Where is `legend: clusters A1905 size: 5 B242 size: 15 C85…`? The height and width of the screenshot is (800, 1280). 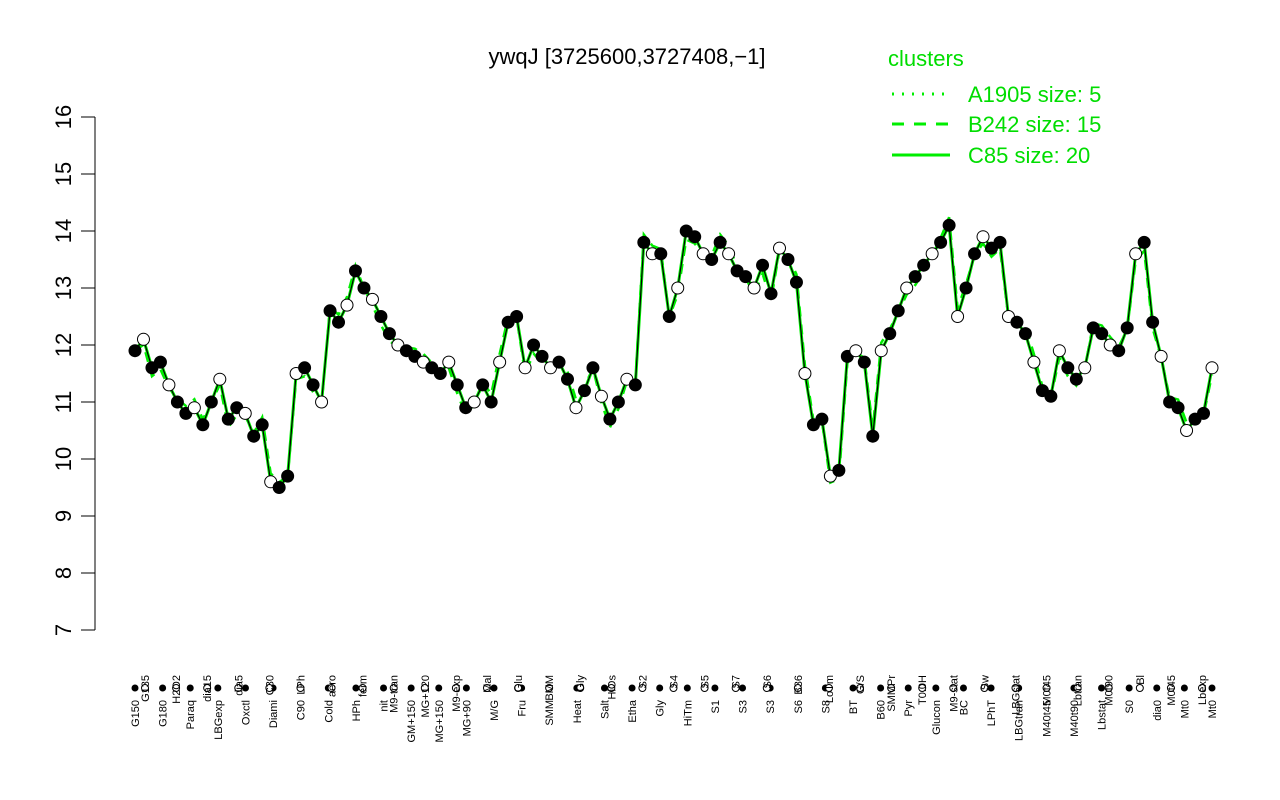 legend: clusters A1905 size: 5 B242 size: 15 C85… is located at coordinates (994, 107).